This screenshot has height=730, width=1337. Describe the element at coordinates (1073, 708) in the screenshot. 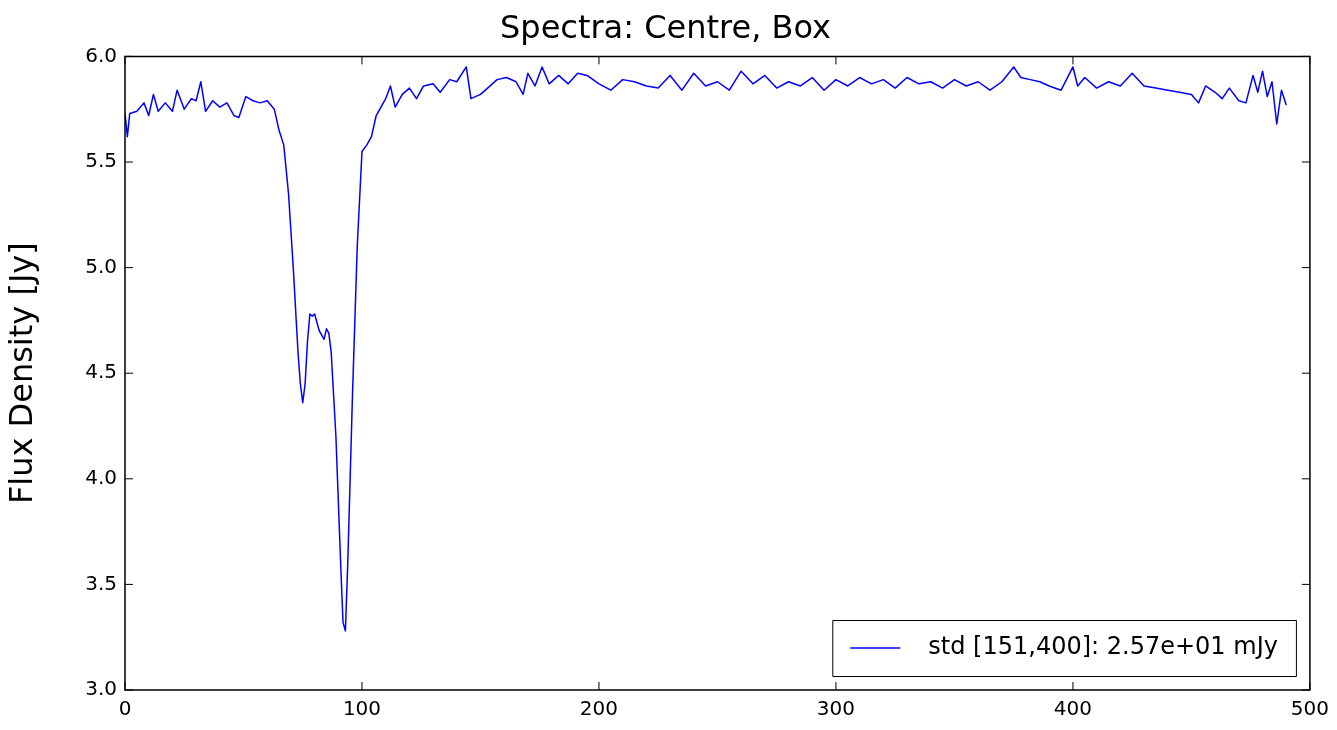

I see `x-tick-label: 400` at that location.